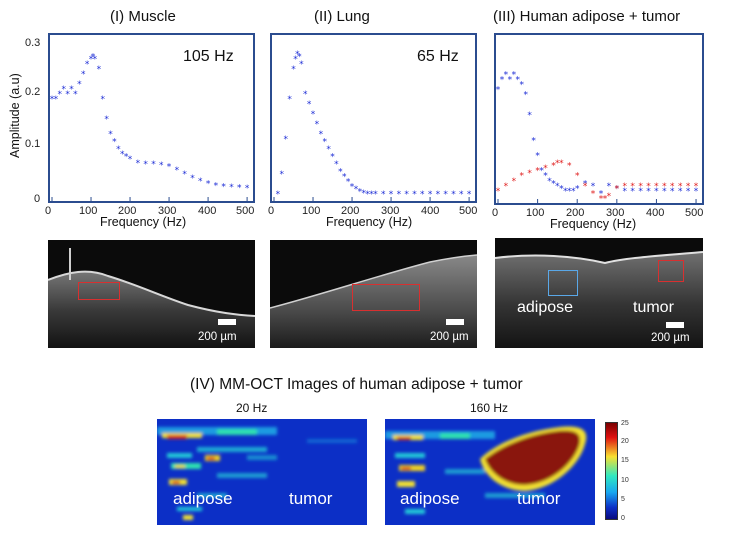 This screenshot has width=734, height=544. What do you see at coordinates (372, 125) in the screenshot?
I see `plot-lung-svg: ******************* * * * * * * * * * * * * * * * * * * * * *` at bounding box center [372, 125].